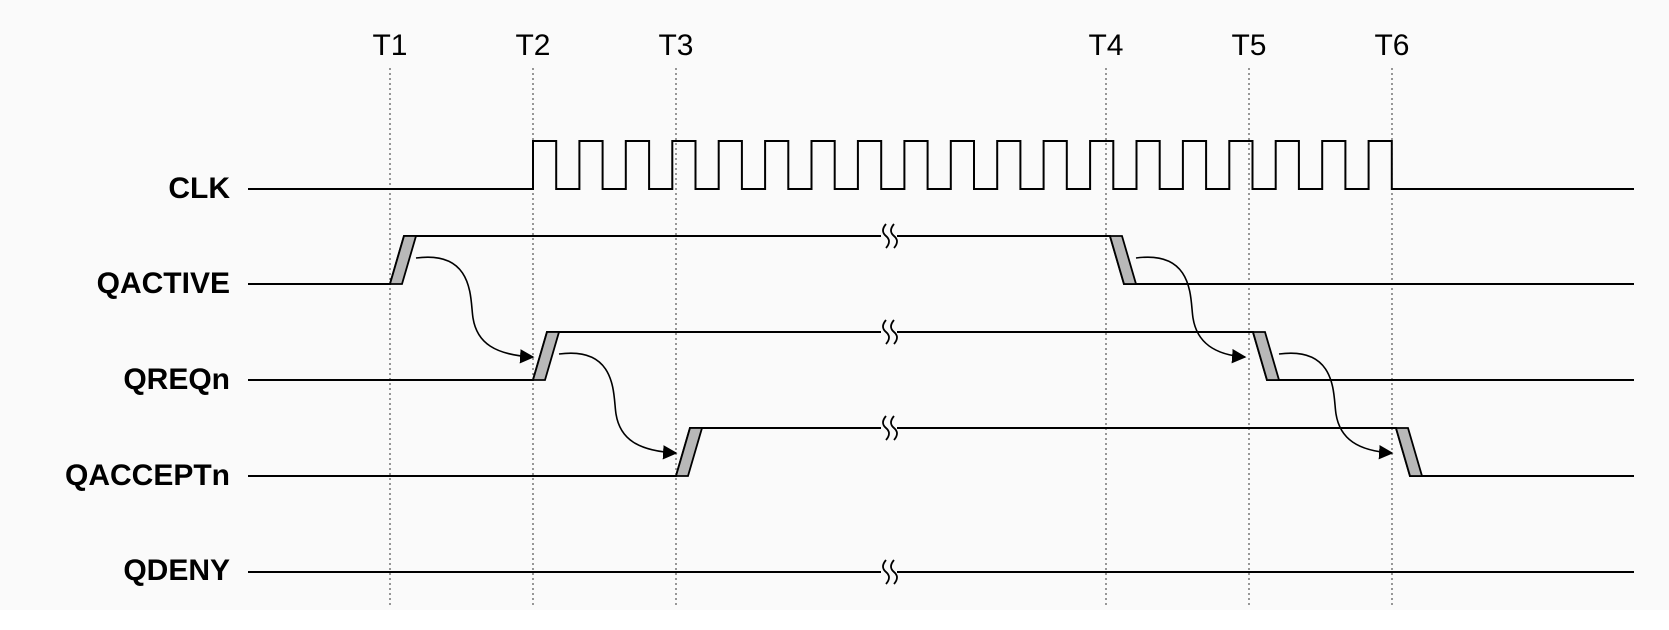 The height and width of the screenshot is (630, 1669). Describe the element at coordinates (1105, 45) in the screenshot. I see `time-marker-t4: T4` at that location.